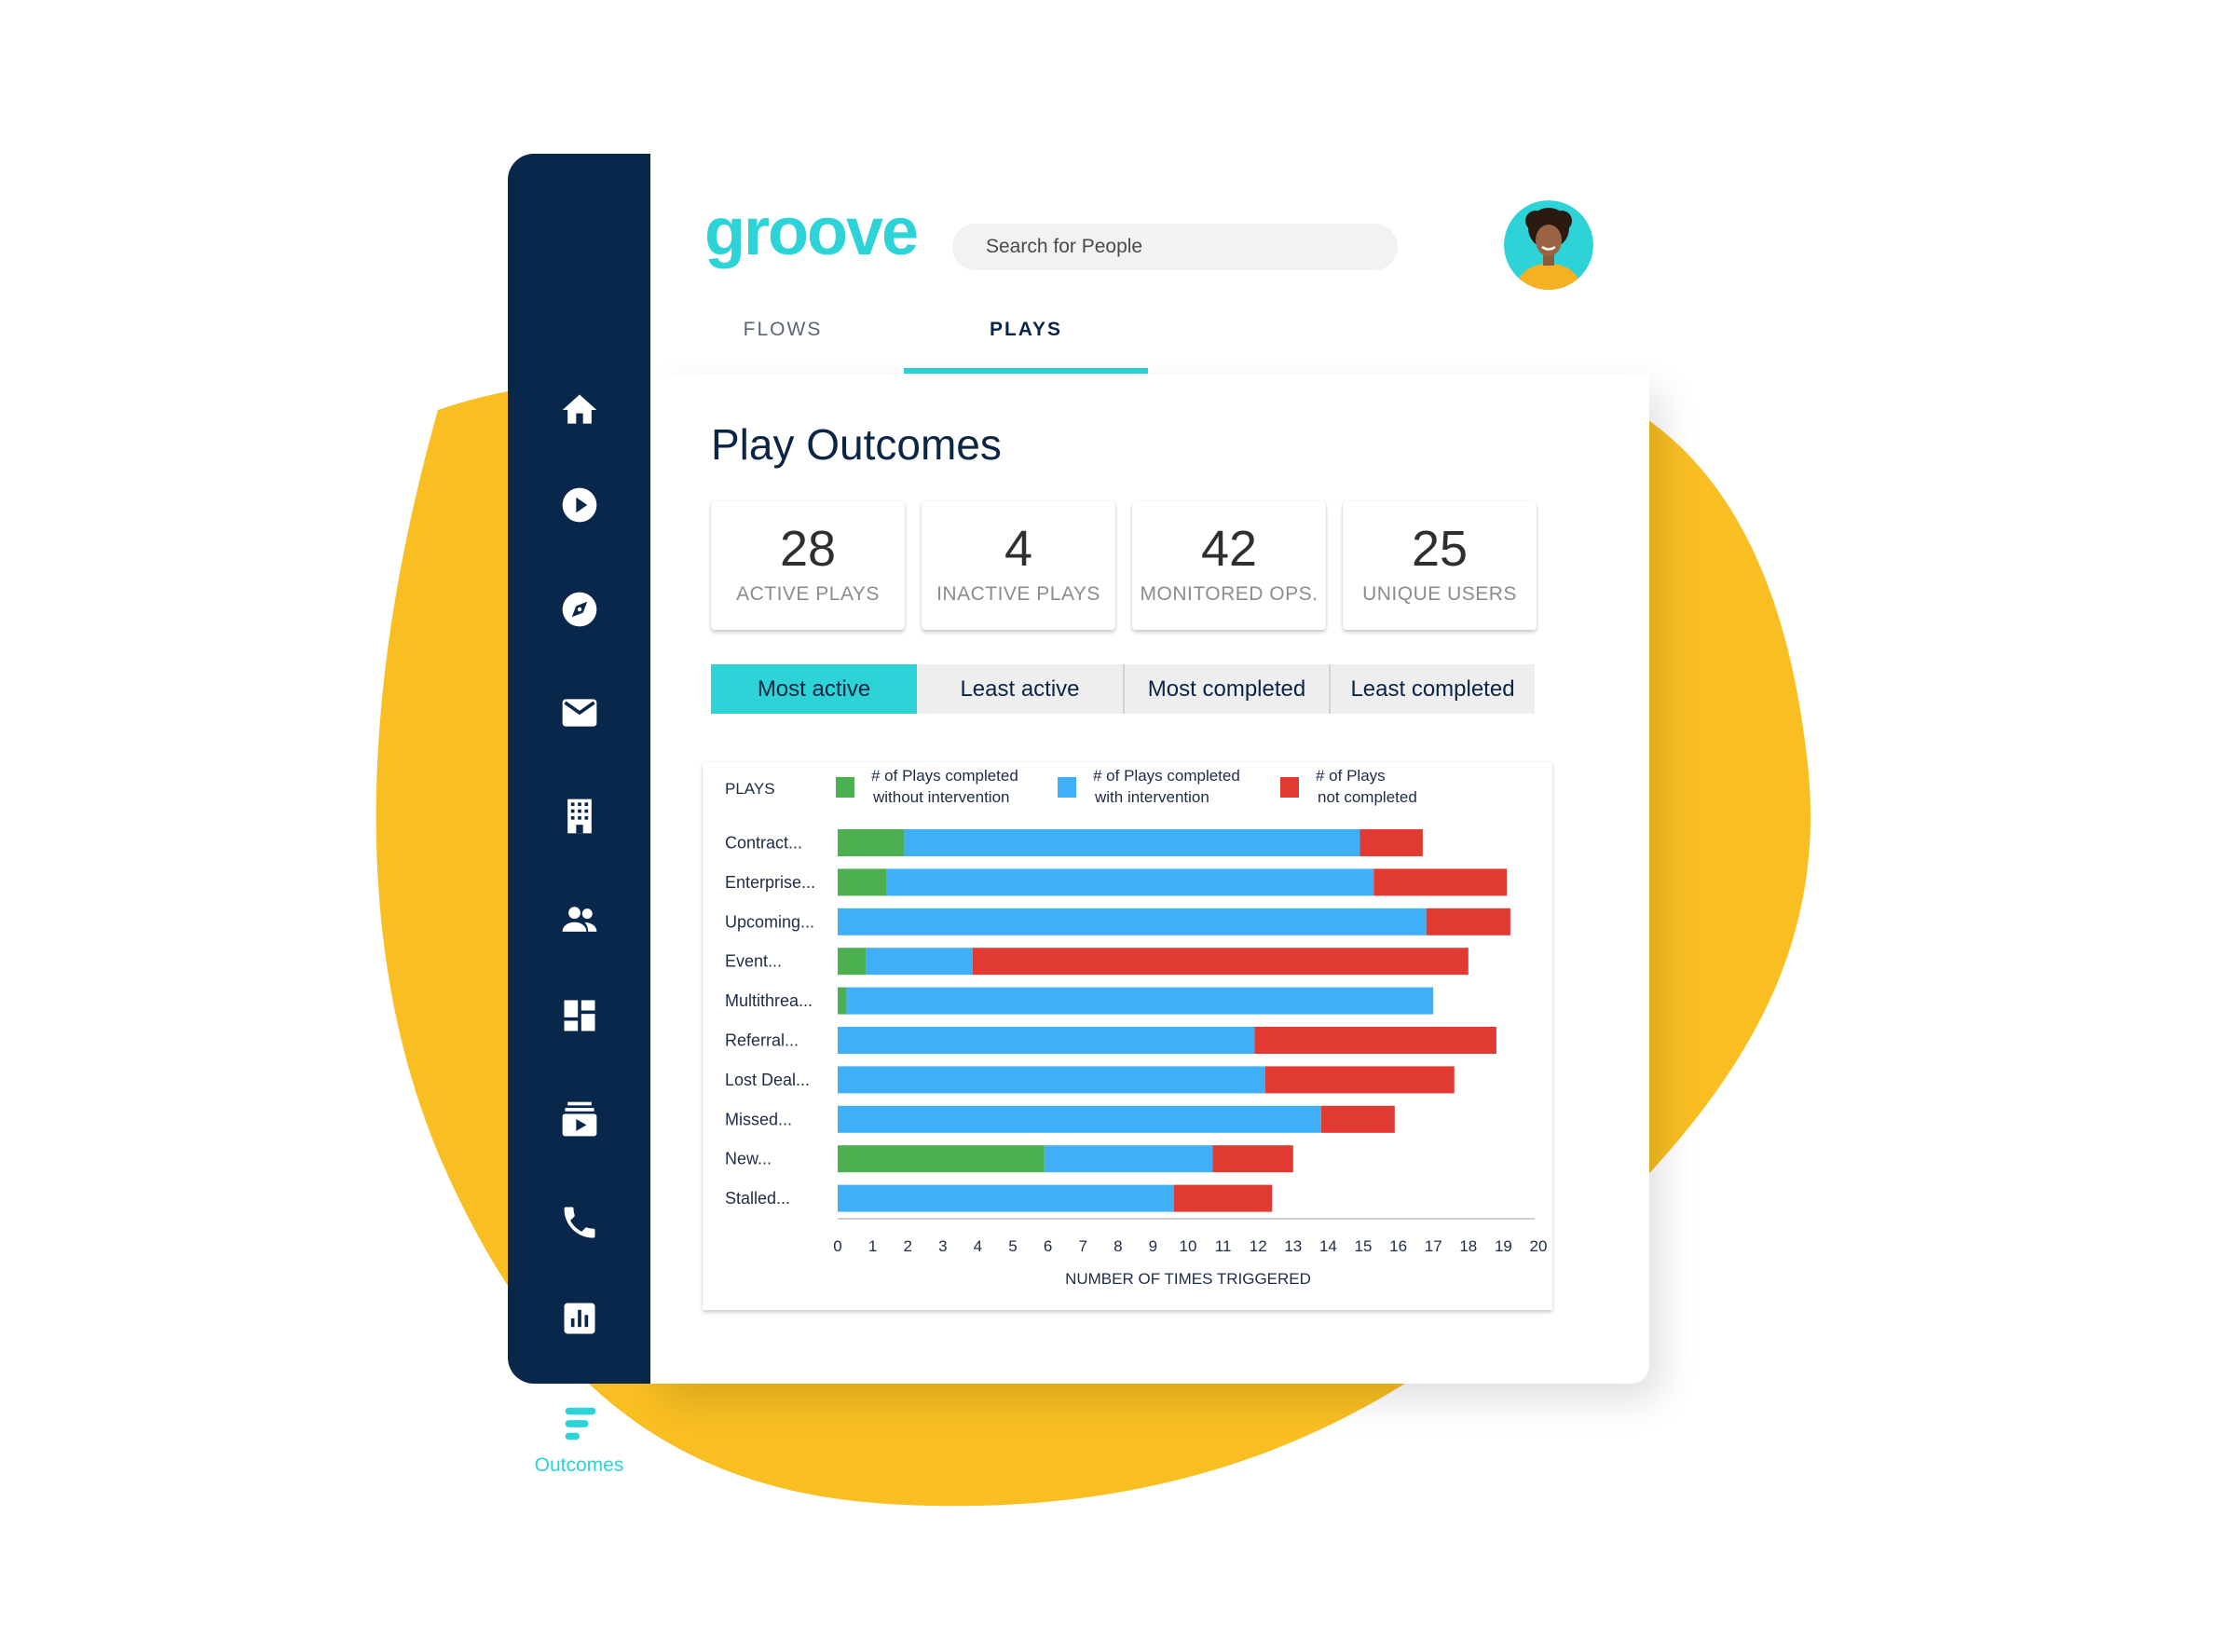 The image size is (2227, 1652). I want to click on x-tick-label: 12, so click(1258, 1246).